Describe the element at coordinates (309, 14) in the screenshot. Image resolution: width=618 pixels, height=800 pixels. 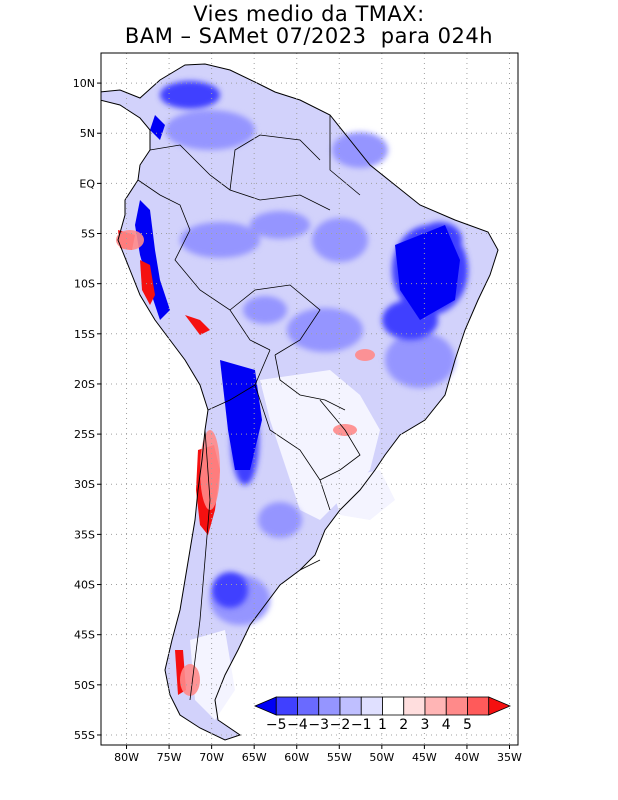
I see `map-title-line1: Vies medio da TMAX:` at that location.